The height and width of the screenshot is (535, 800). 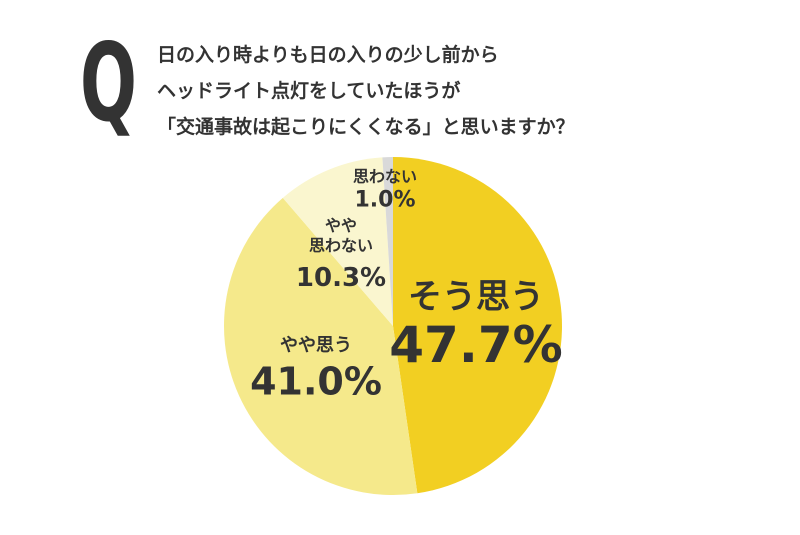 I want to click on category-label: そう思う, so click(x=476, y=296).